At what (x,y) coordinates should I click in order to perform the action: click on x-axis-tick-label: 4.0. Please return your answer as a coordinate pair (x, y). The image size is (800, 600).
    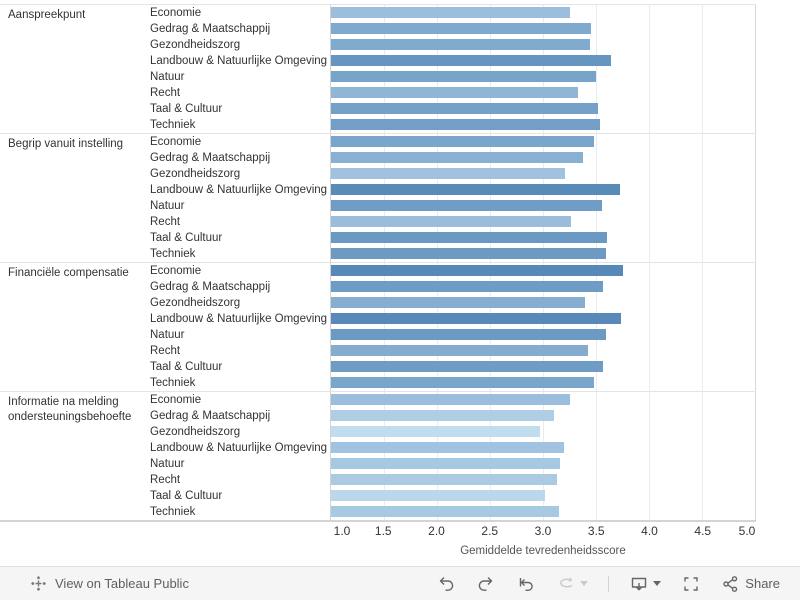
    Looking at the image, I should click on (649, 531).